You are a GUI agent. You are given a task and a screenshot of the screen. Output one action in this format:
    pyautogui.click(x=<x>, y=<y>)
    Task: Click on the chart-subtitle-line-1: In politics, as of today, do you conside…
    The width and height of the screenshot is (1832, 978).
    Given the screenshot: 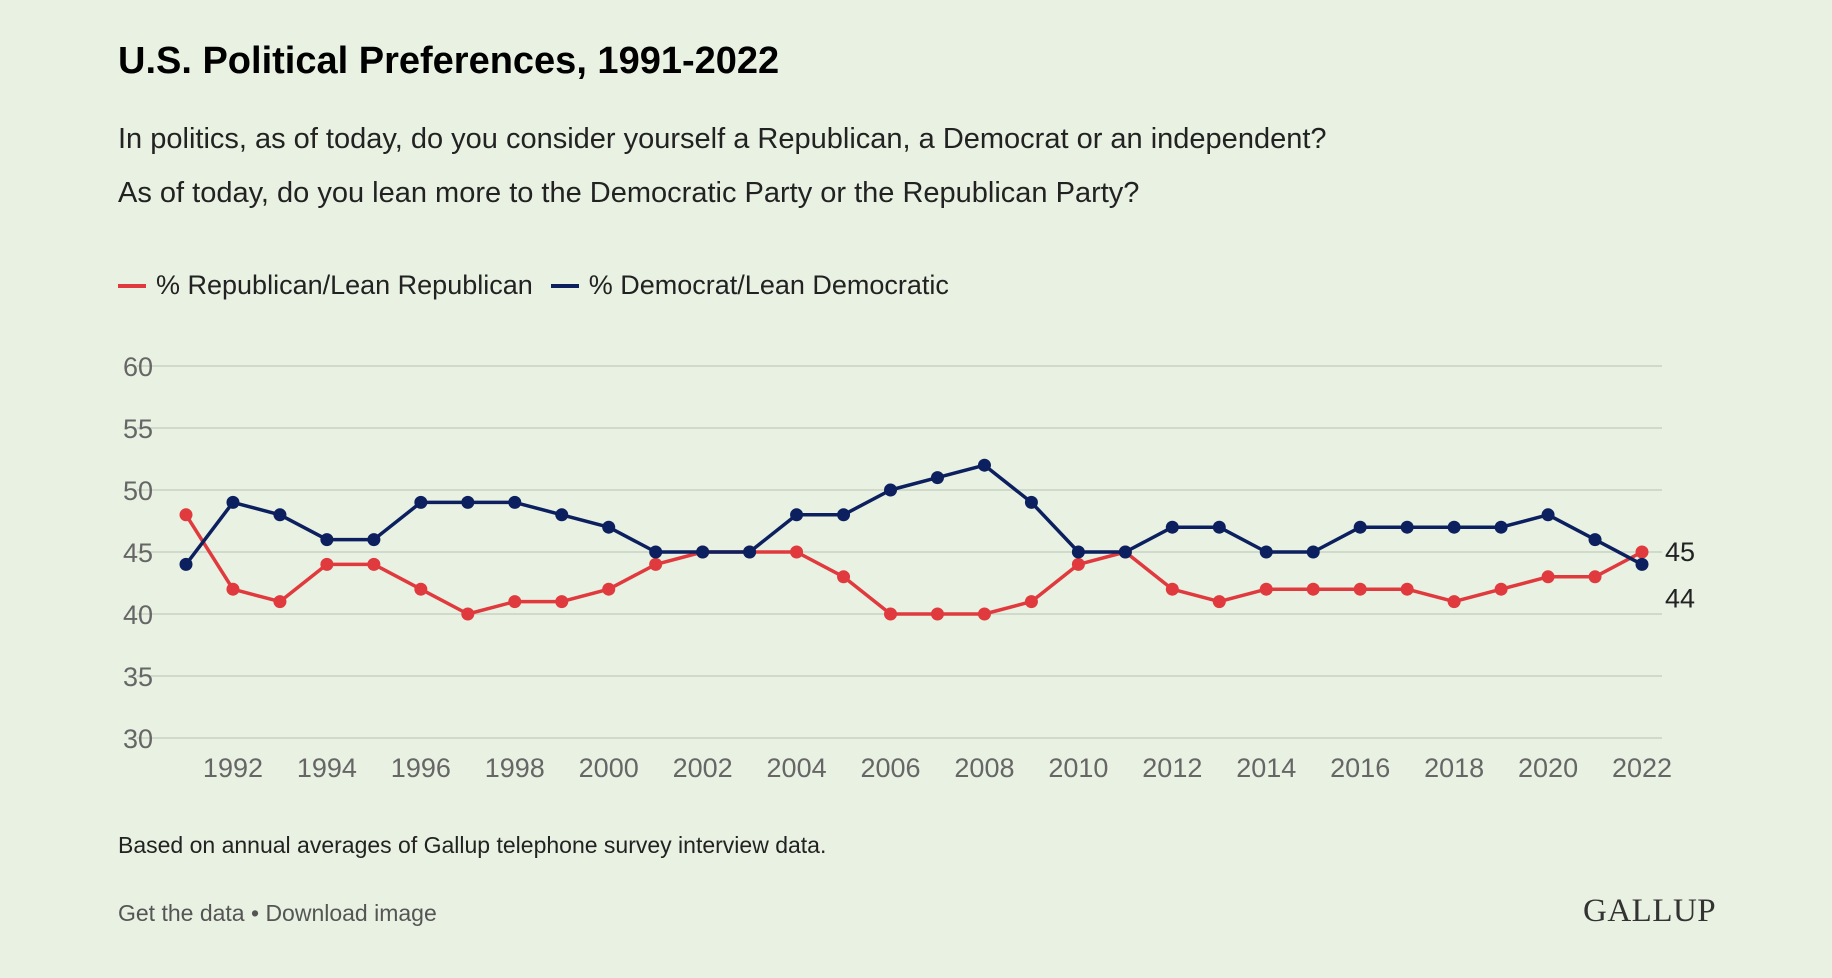 What is the action you would take?
    pyautogui.click(x=722, y=139)
    